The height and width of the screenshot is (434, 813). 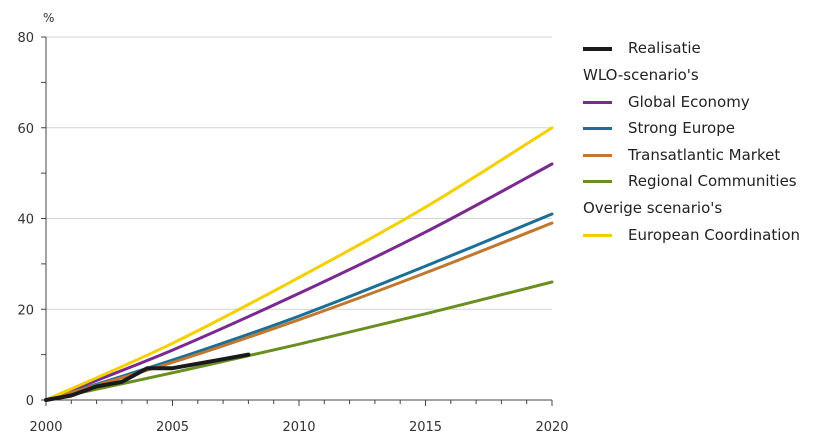 I want to click on legend-item: Realisatie, so click(x=697, y=48).